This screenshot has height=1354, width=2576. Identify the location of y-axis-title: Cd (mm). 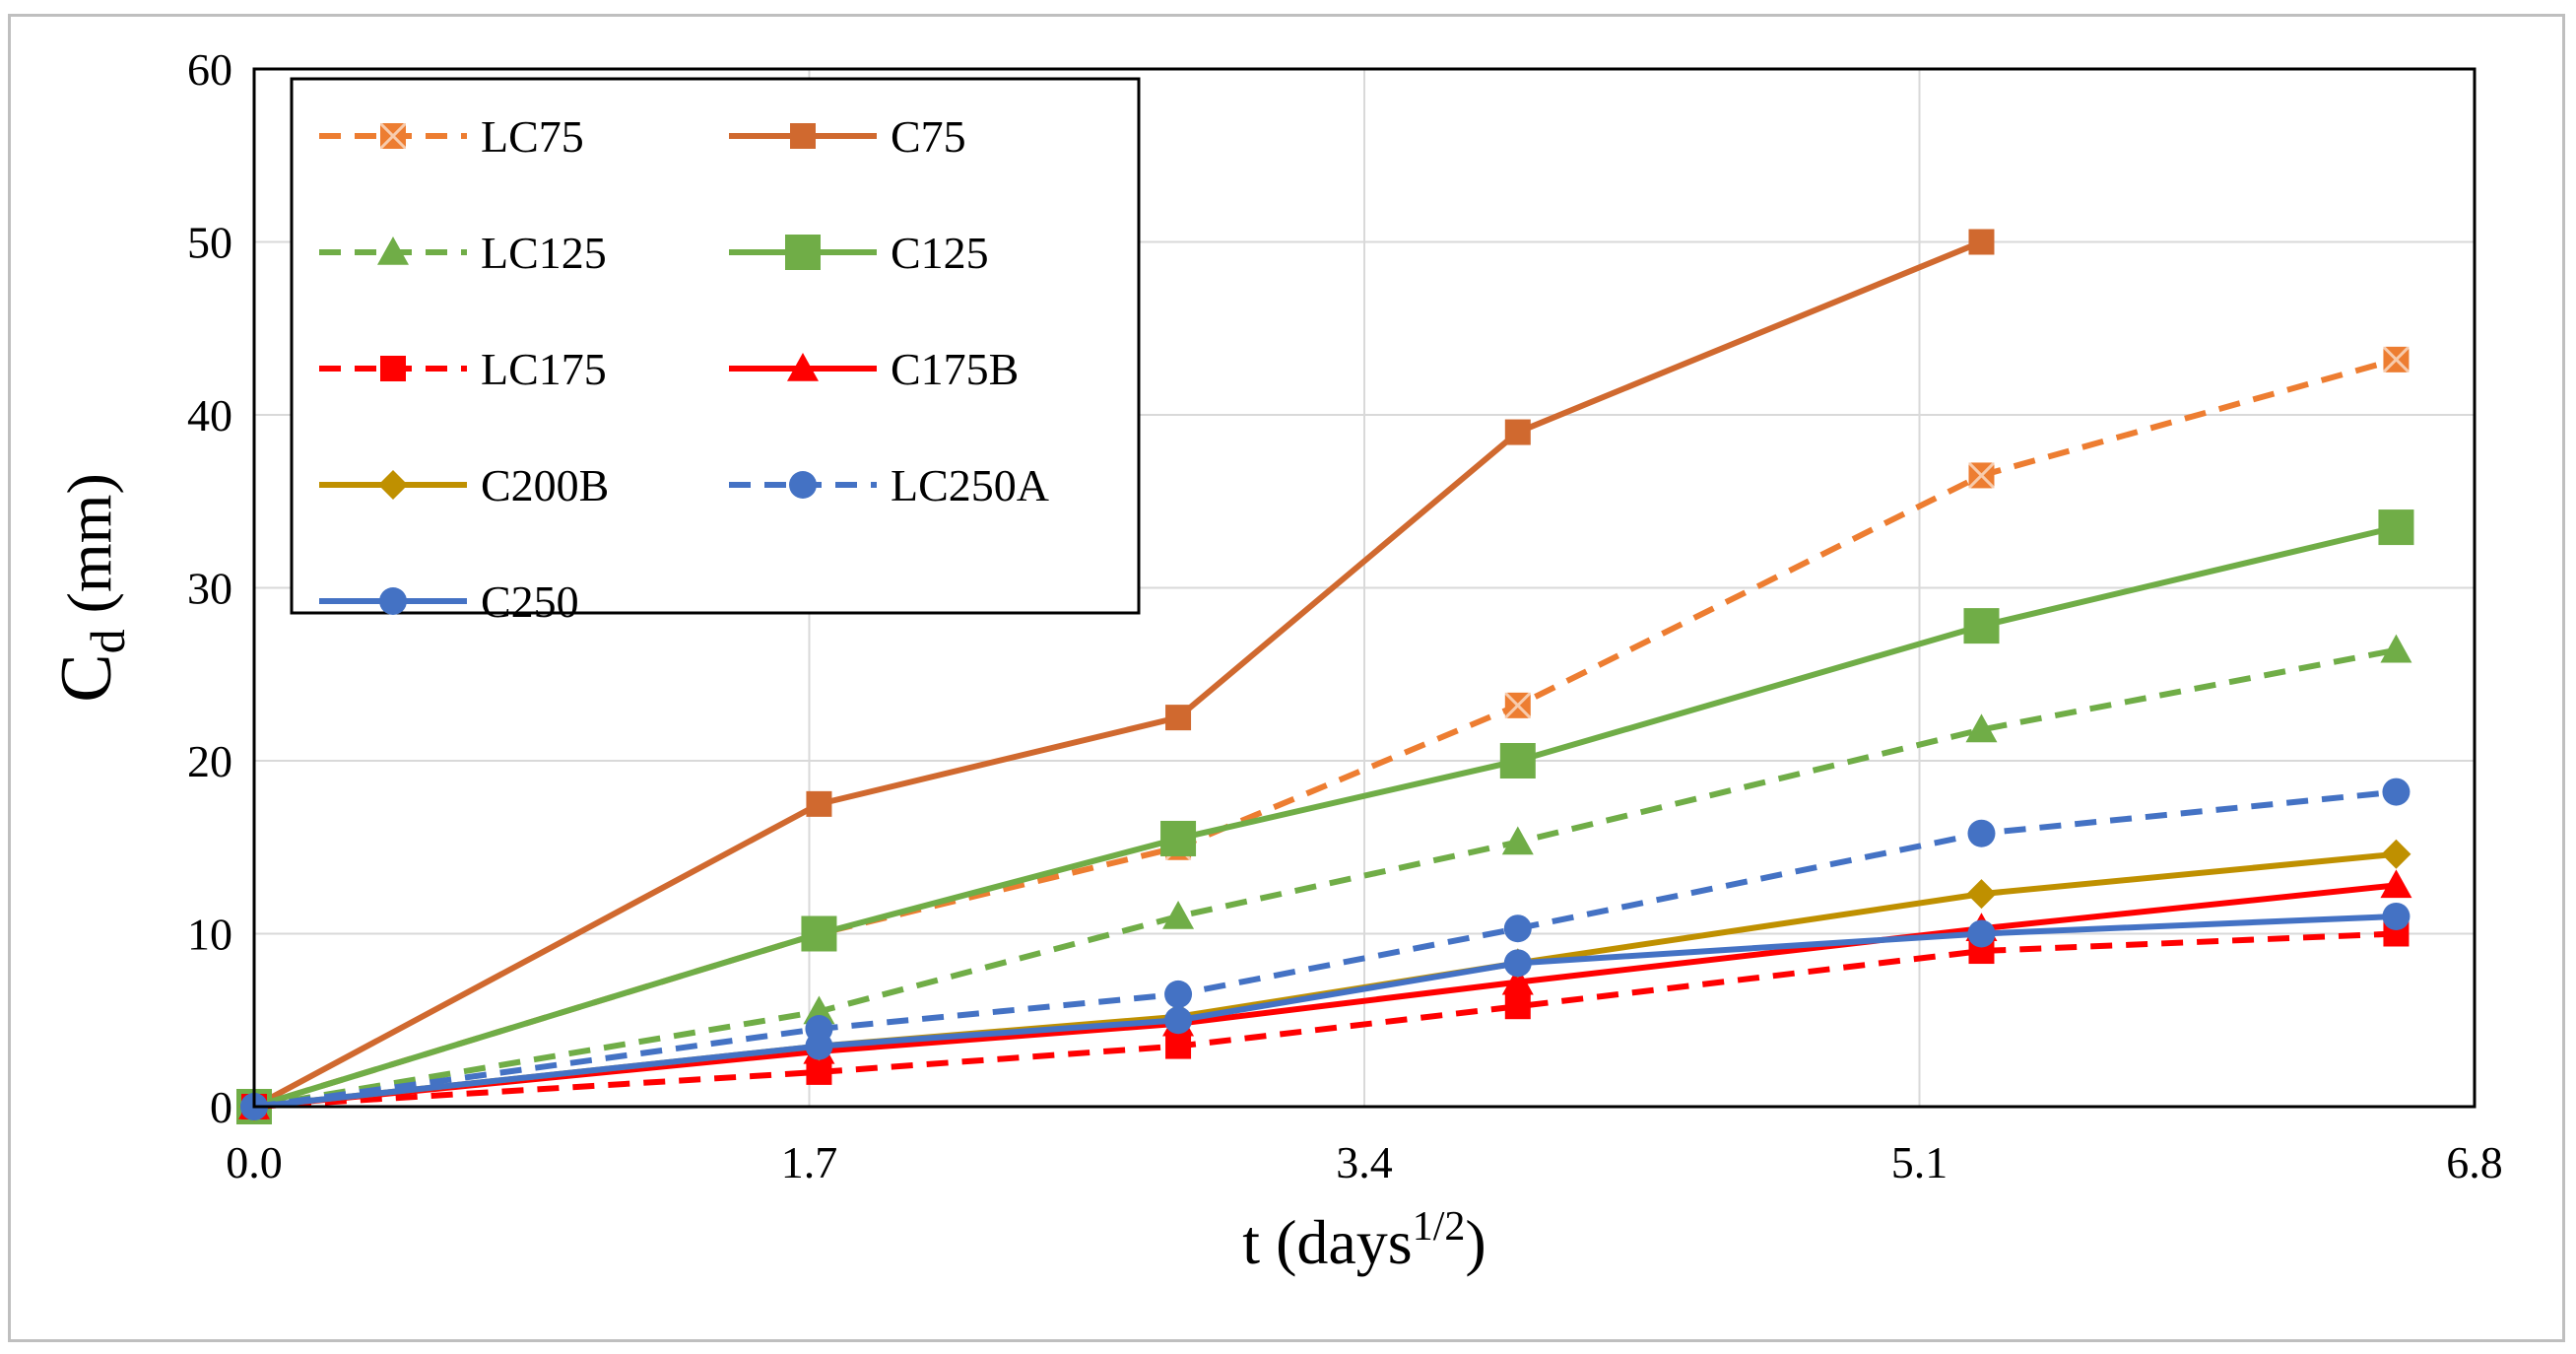
(91, 588).